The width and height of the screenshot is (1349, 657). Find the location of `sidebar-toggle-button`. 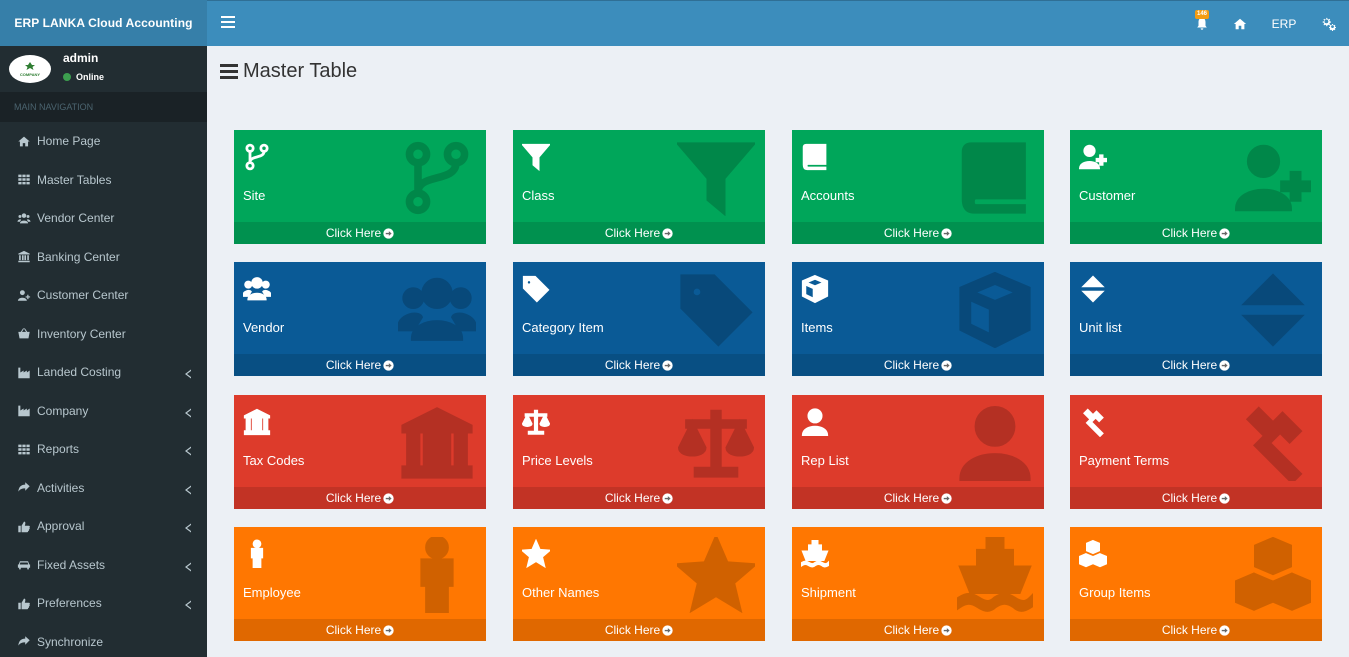

sidebar-toggle-button is located at coordinates (228, 23).